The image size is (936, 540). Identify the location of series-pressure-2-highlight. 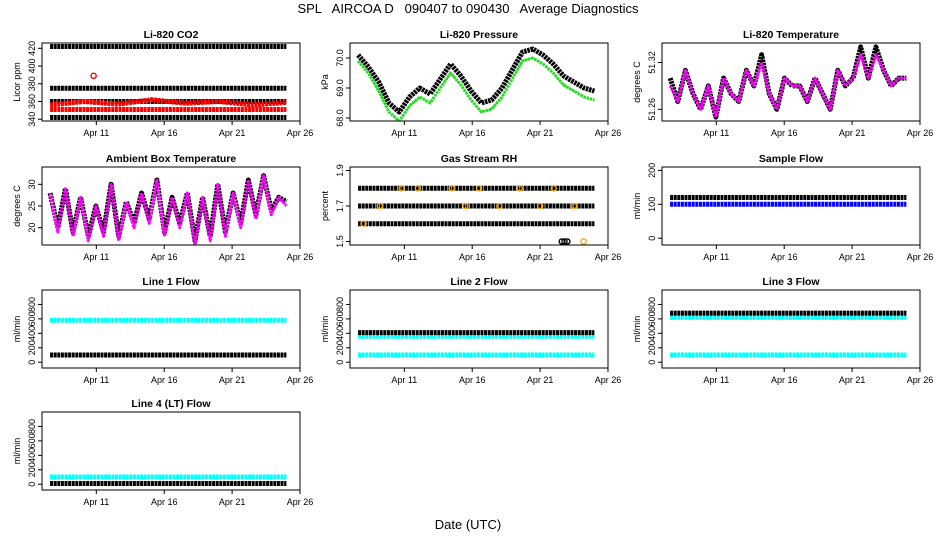
(476, 89).